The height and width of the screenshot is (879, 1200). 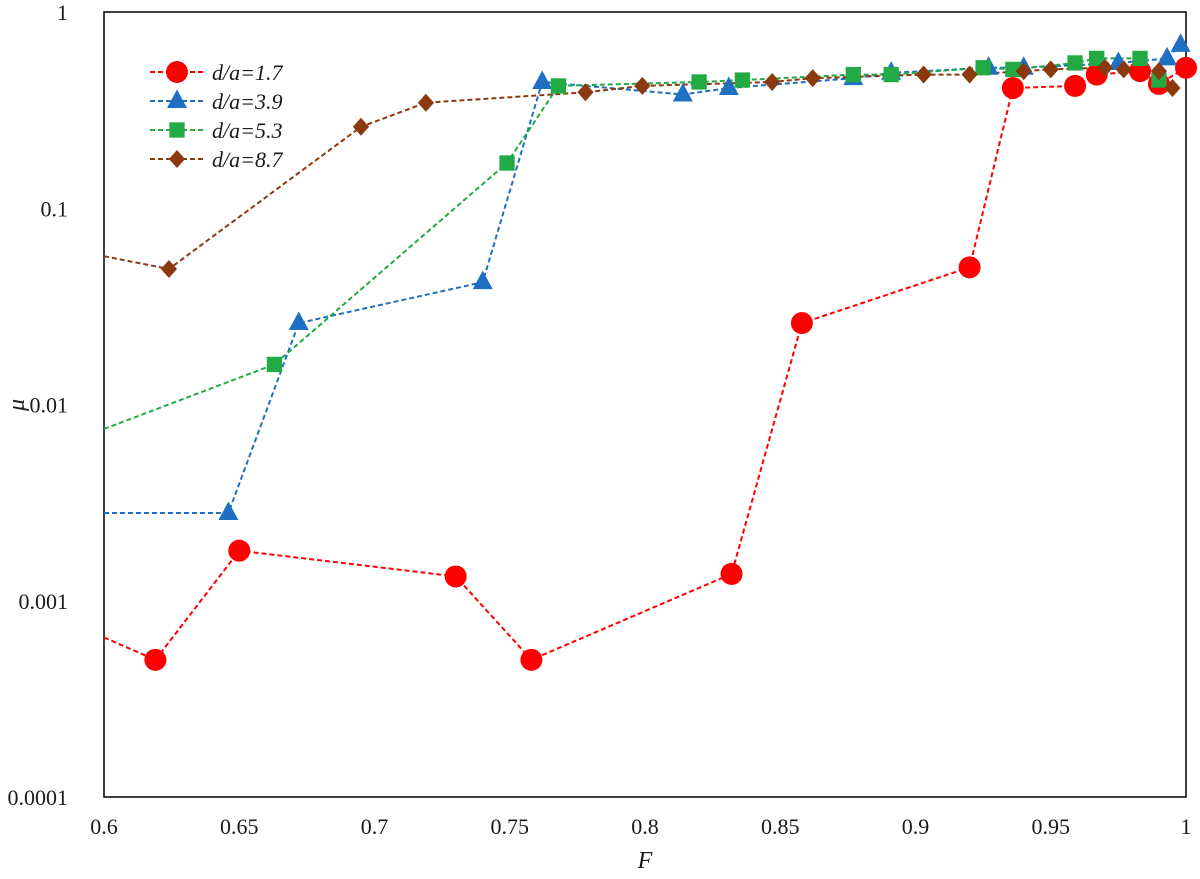 I want to click on x-tick-label: 1, so click(x=1186, y=826).